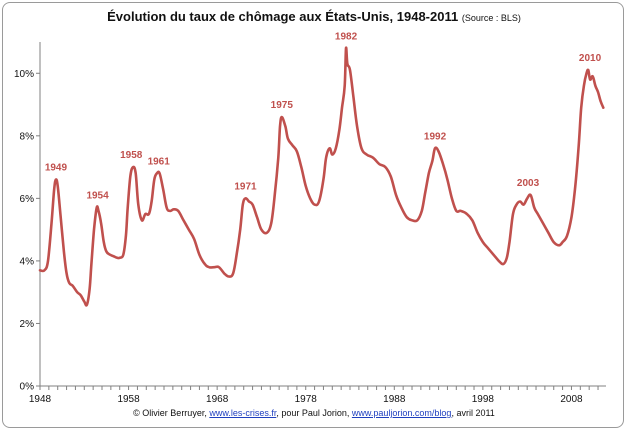  Describe the element at coordinates (128, 399) in the screenshot. I see `x-tick-label: 1958` at that location.